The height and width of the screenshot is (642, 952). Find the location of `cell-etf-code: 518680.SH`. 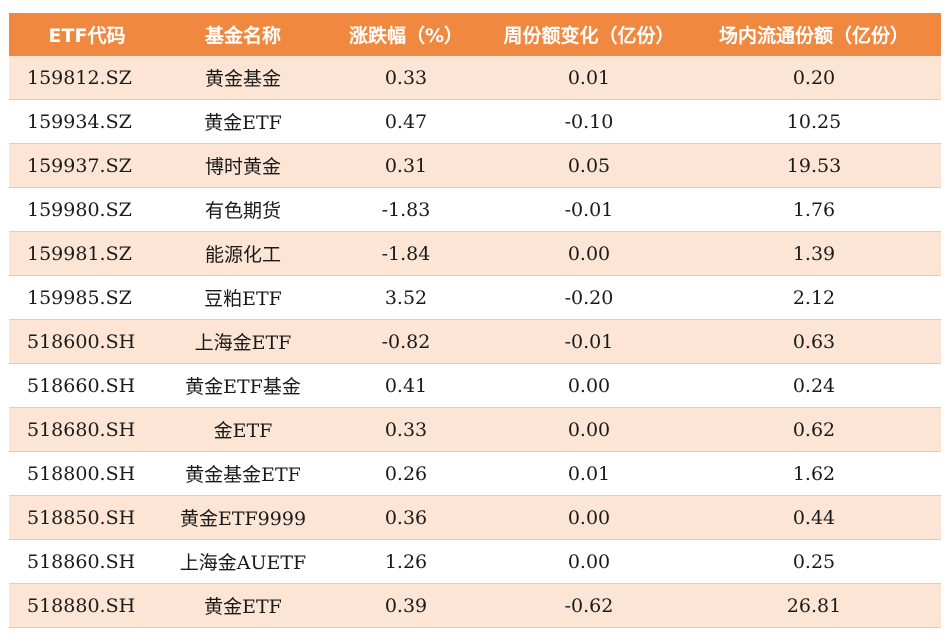

cell-etf-code: 518680.SH is located at coordinates (81, 429).